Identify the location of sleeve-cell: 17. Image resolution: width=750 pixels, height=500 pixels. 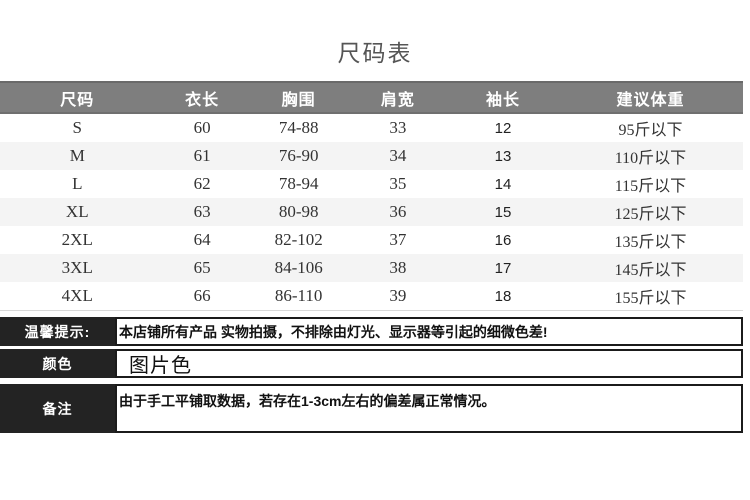
(503, 268).